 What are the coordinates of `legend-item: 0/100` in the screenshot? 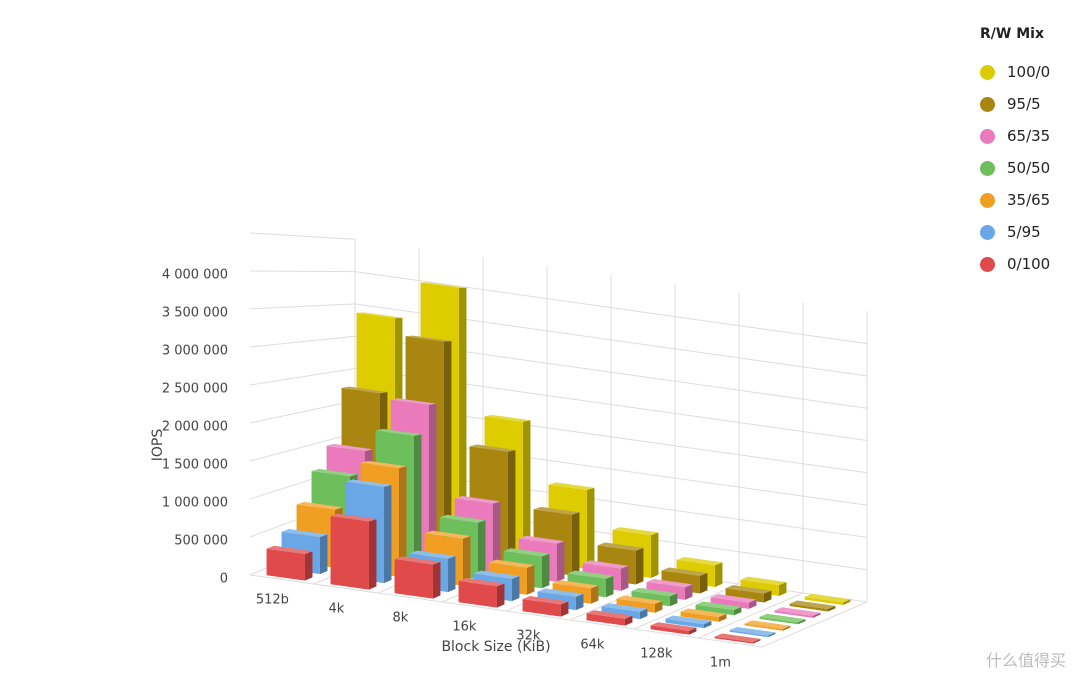 It's located at (1015, 264).